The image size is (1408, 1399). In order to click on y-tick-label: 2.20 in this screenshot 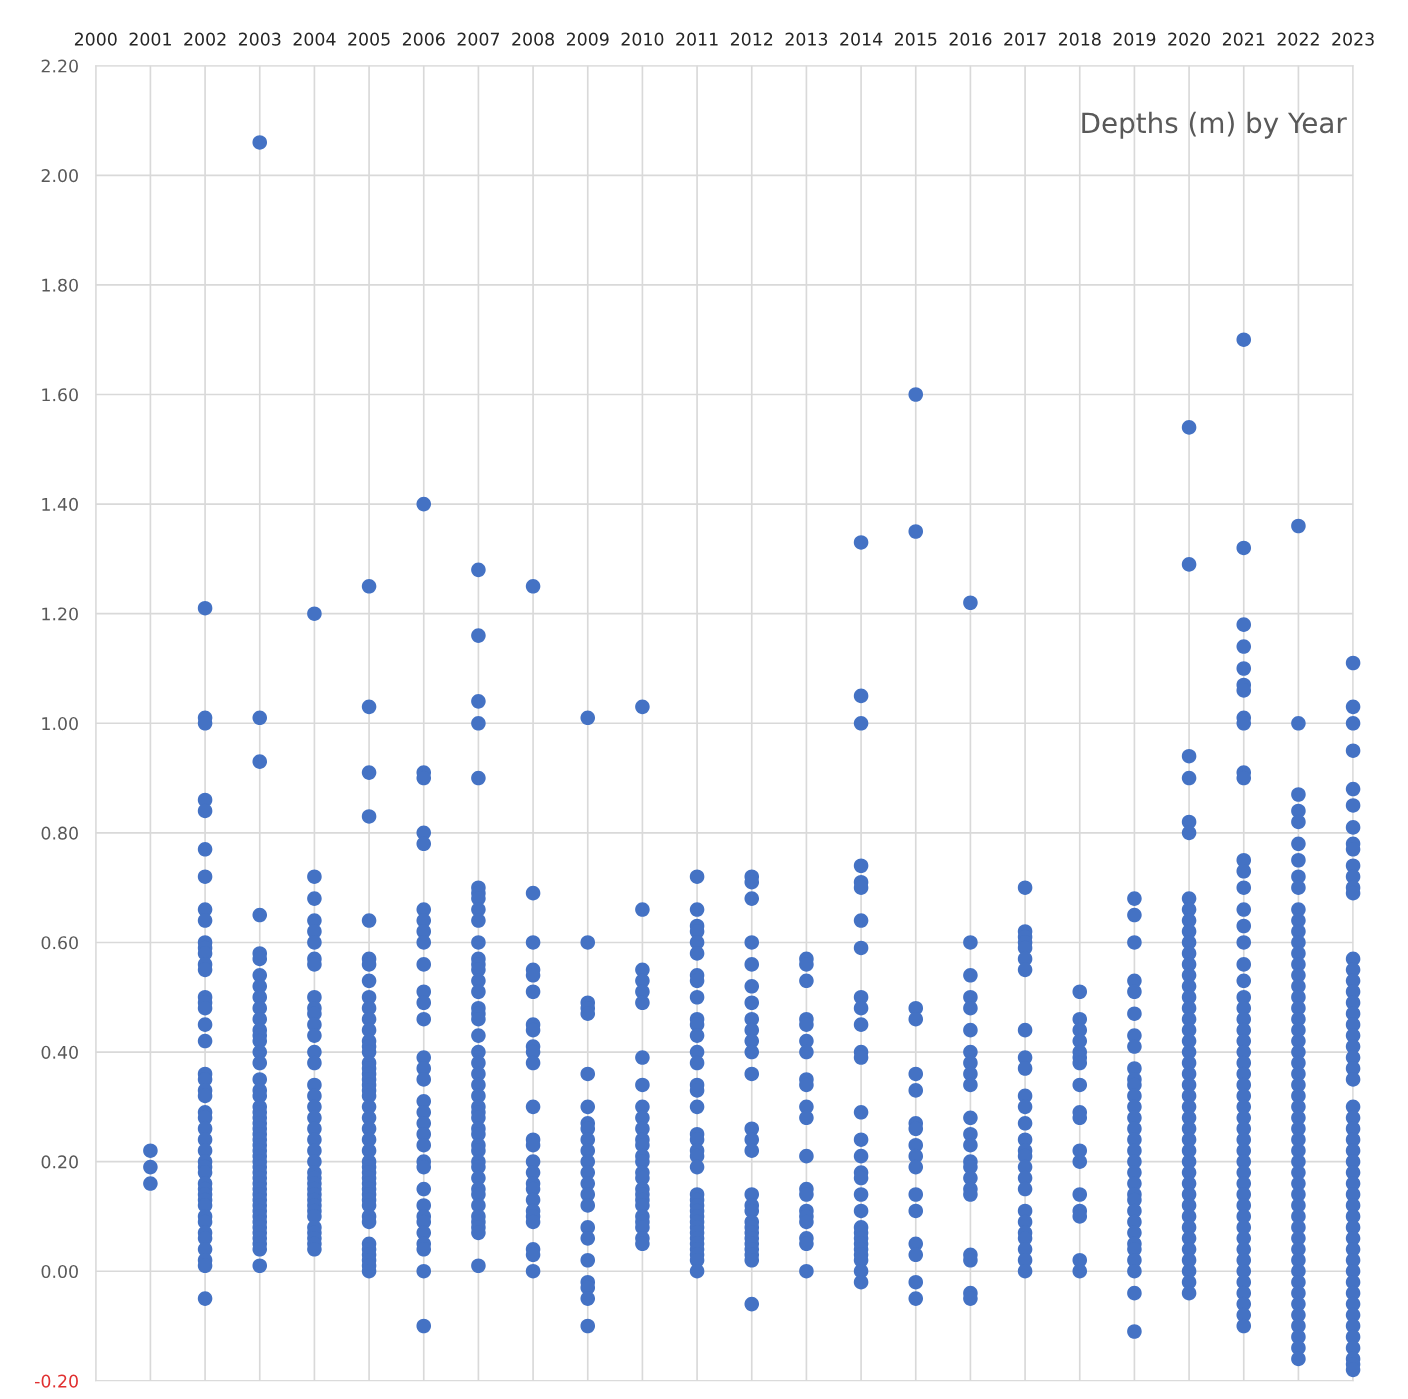, I will do `click(59, 66)`.